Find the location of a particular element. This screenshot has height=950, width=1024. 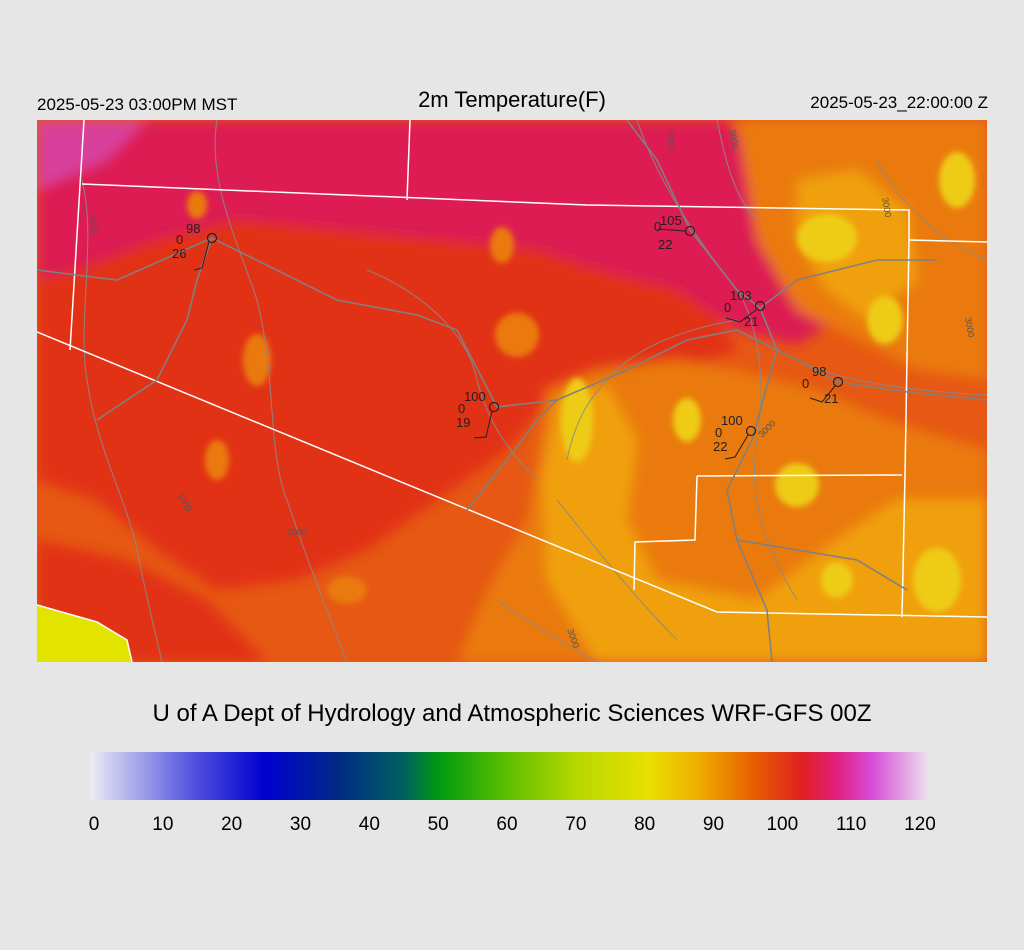

station-temp: 103 is located at coordinates (741, 295).